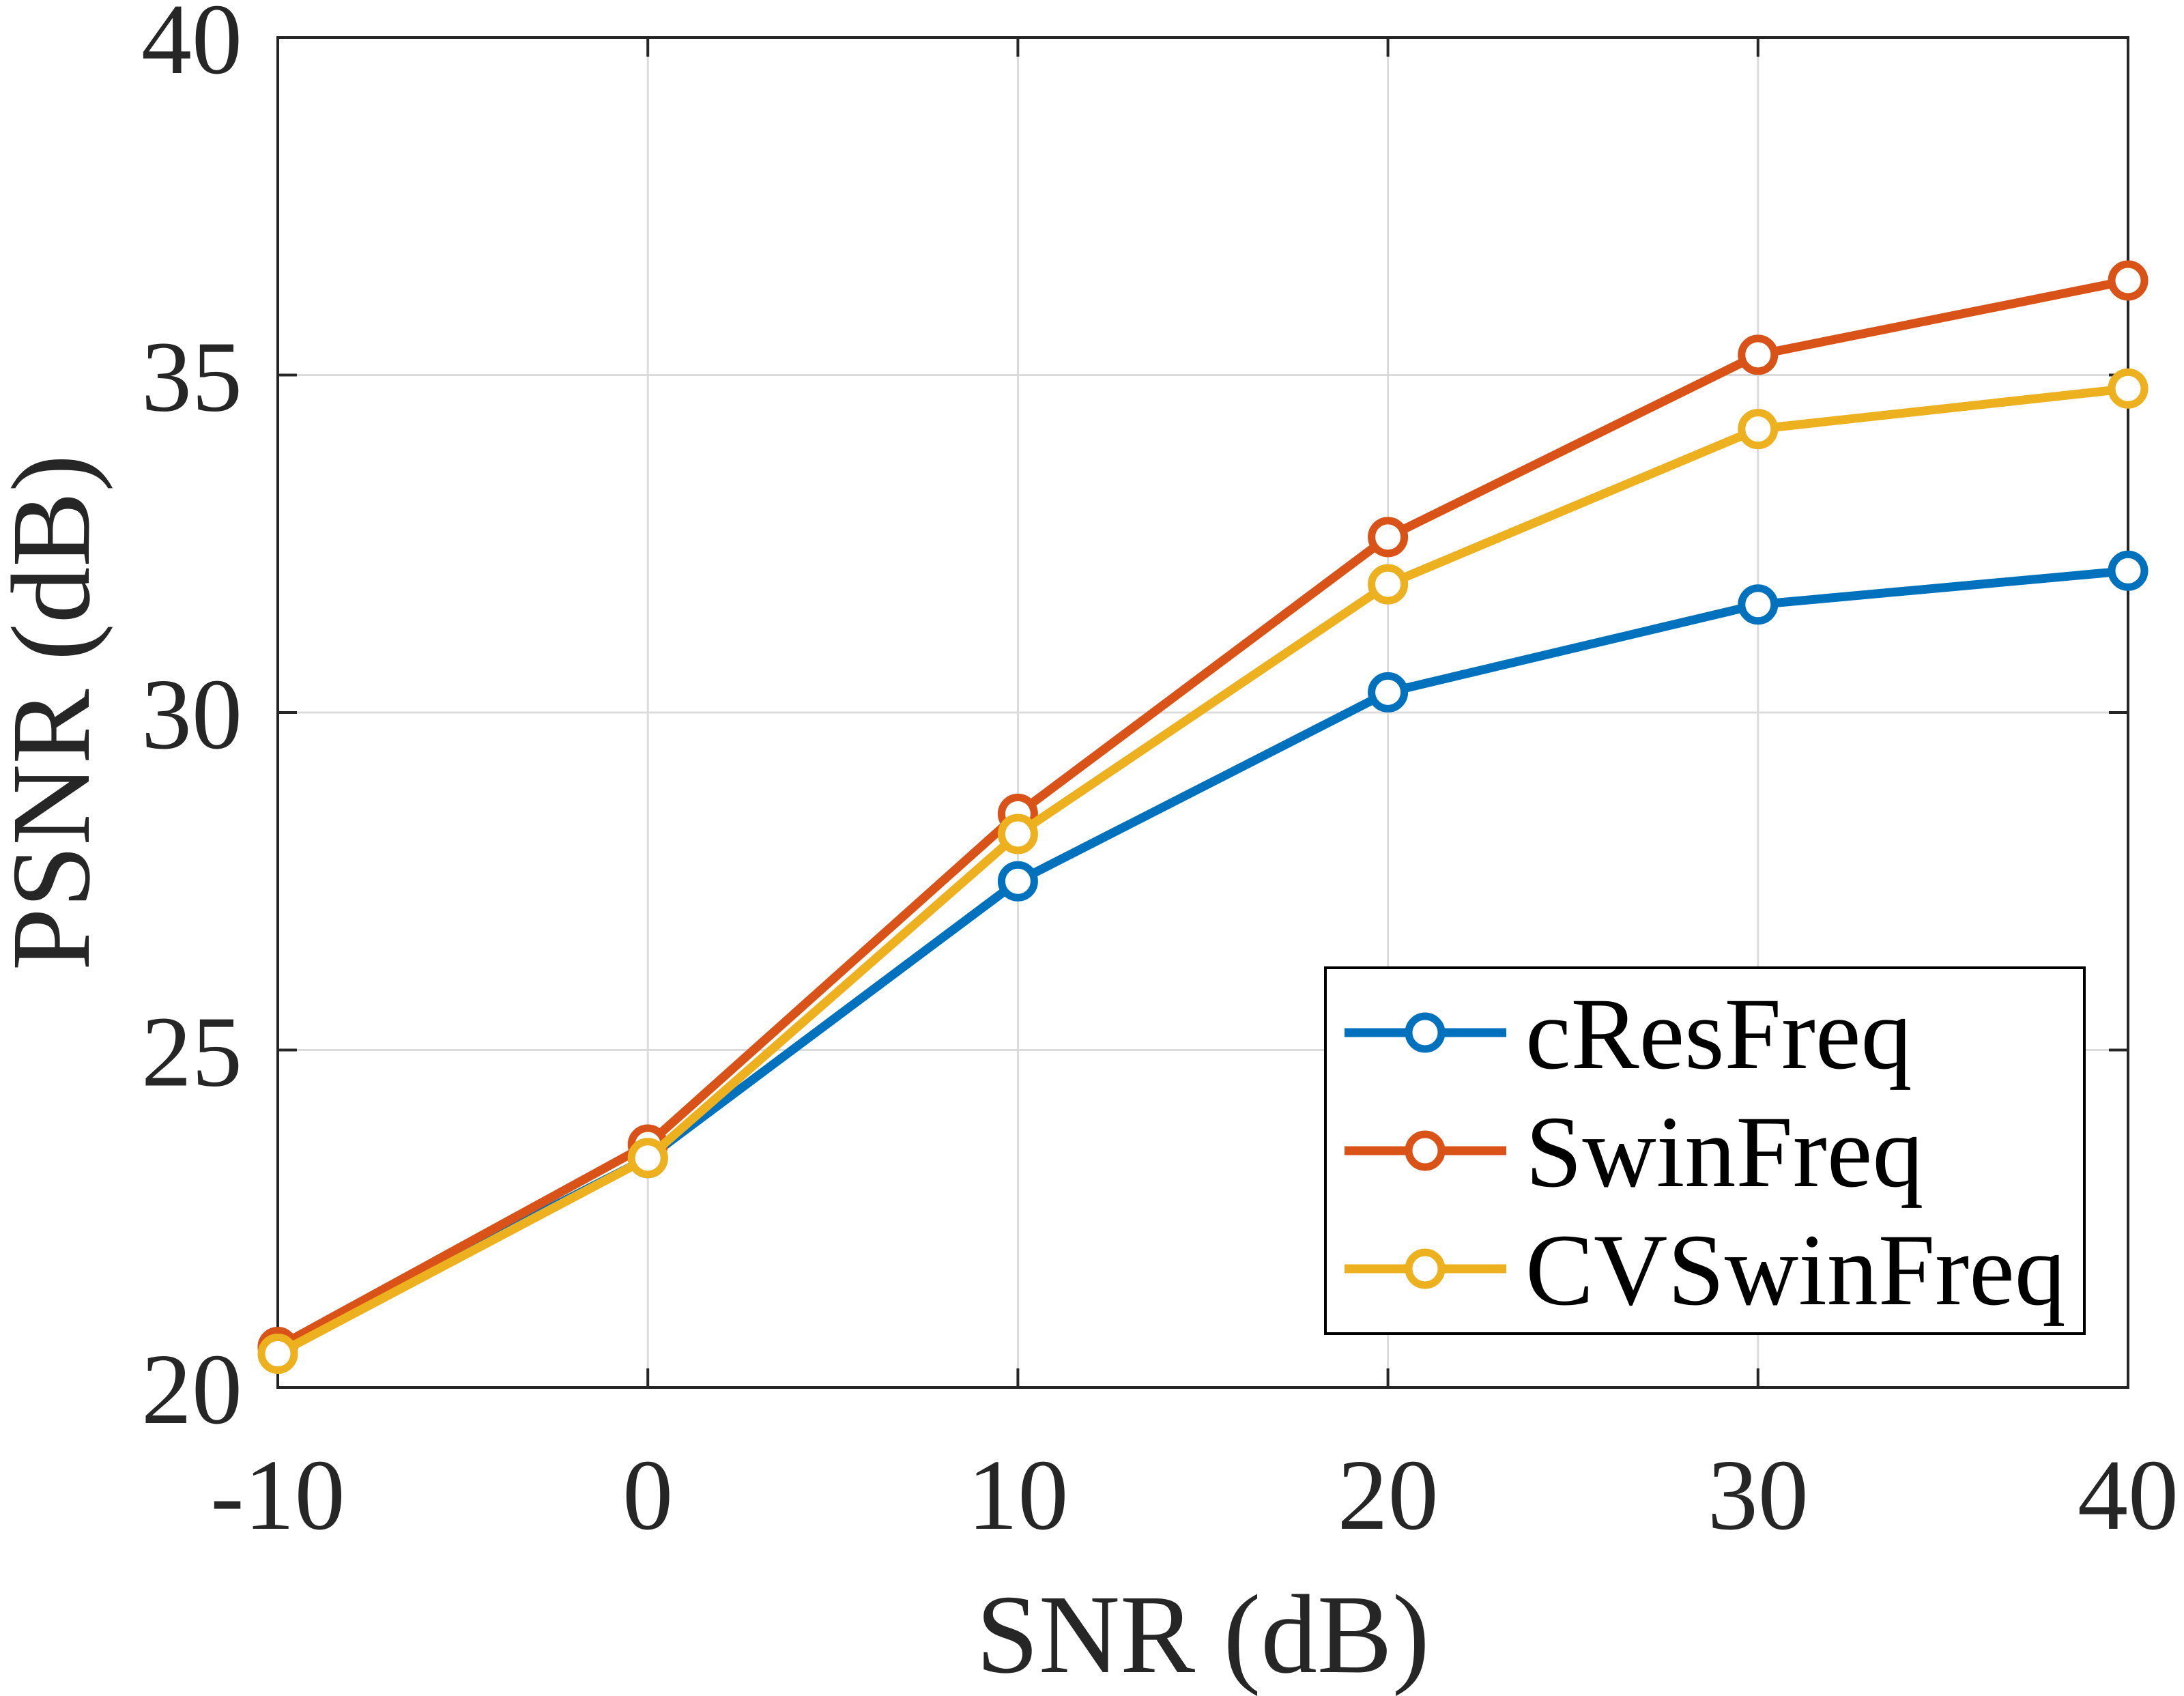  I want to click on legend-item: SwinFreq, so click(1634, 1152).